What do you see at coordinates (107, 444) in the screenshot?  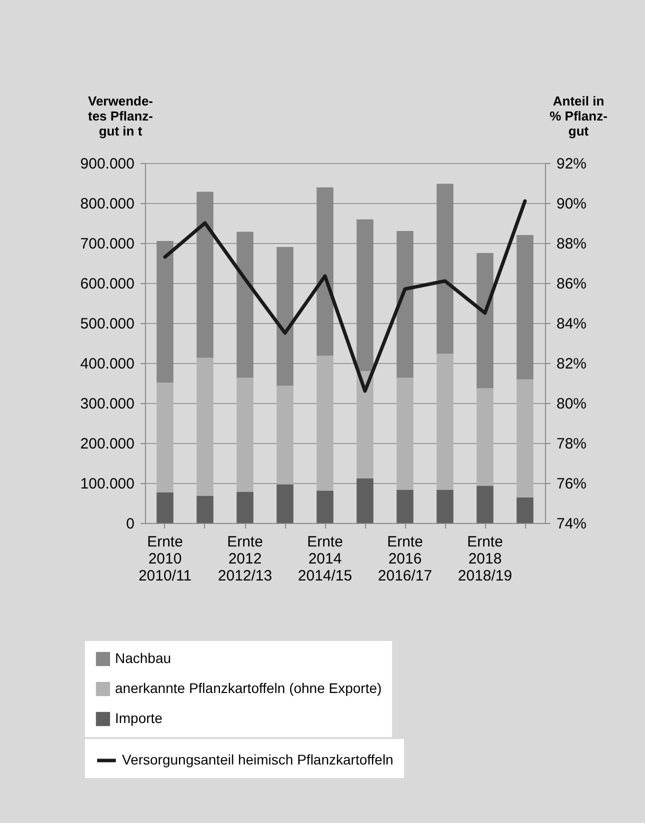 I see `y-tick-label: 200.000` at bounding box center [107, 444].